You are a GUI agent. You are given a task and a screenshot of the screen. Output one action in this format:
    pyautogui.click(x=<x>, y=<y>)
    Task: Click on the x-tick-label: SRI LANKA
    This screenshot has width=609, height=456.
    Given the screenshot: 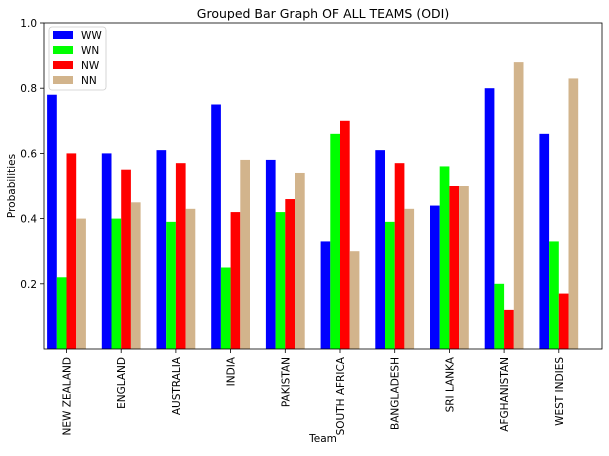 What is the action you would take?
    pyautogui.click(x=450, y=384)
    